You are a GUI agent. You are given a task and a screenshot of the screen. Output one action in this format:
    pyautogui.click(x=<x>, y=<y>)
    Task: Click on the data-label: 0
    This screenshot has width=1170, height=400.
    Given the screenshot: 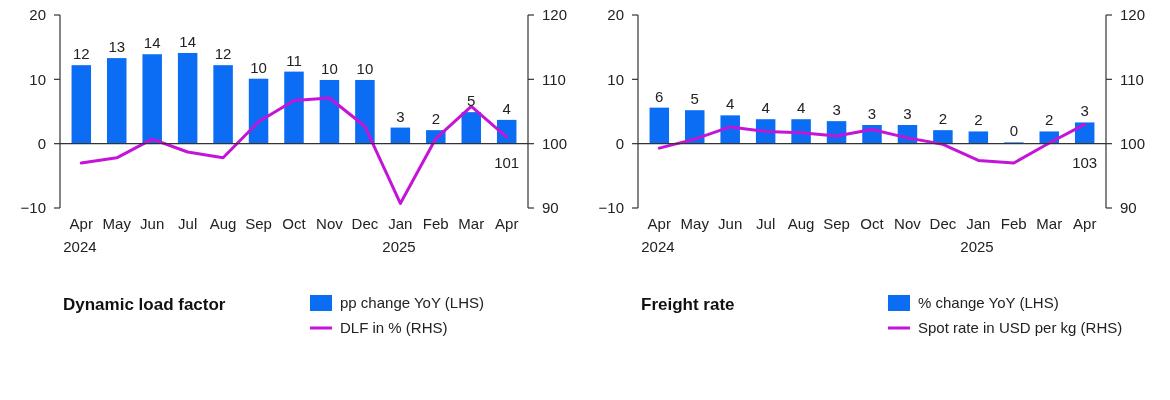 What is the action you would take?
    pyautogui.click(x=1013, y=131)
    